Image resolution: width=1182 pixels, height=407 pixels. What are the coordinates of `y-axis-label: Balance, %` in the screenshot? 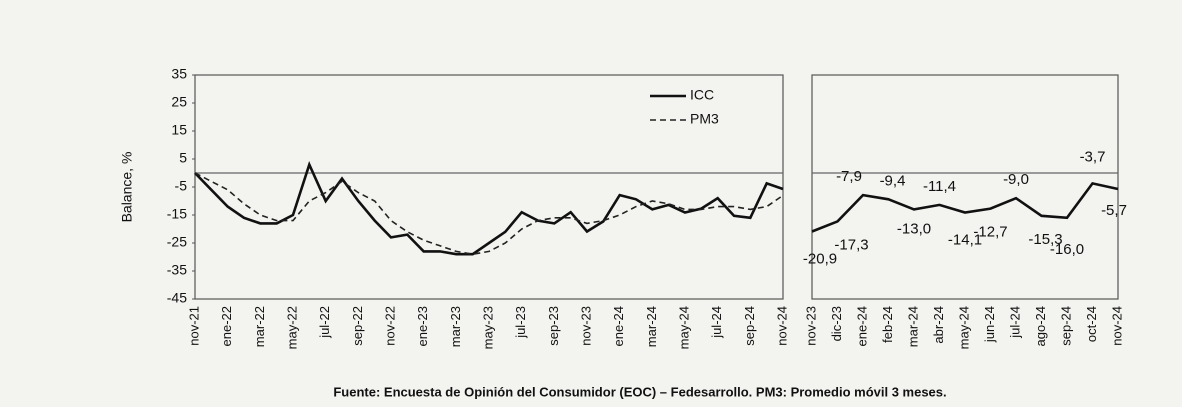 It's located at (127, 187).